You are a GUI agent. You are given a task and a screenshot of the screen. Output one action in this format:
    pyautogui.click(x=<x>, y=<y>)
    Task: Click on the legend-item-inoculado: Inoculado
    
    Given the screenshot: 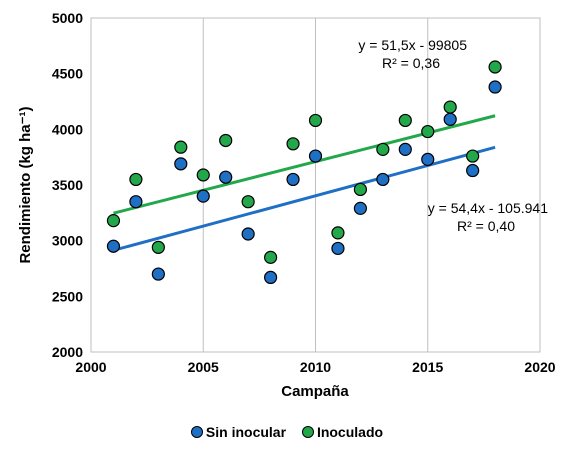 What is the action you would take?
    pyautogui.click(x=342, y=432)
    